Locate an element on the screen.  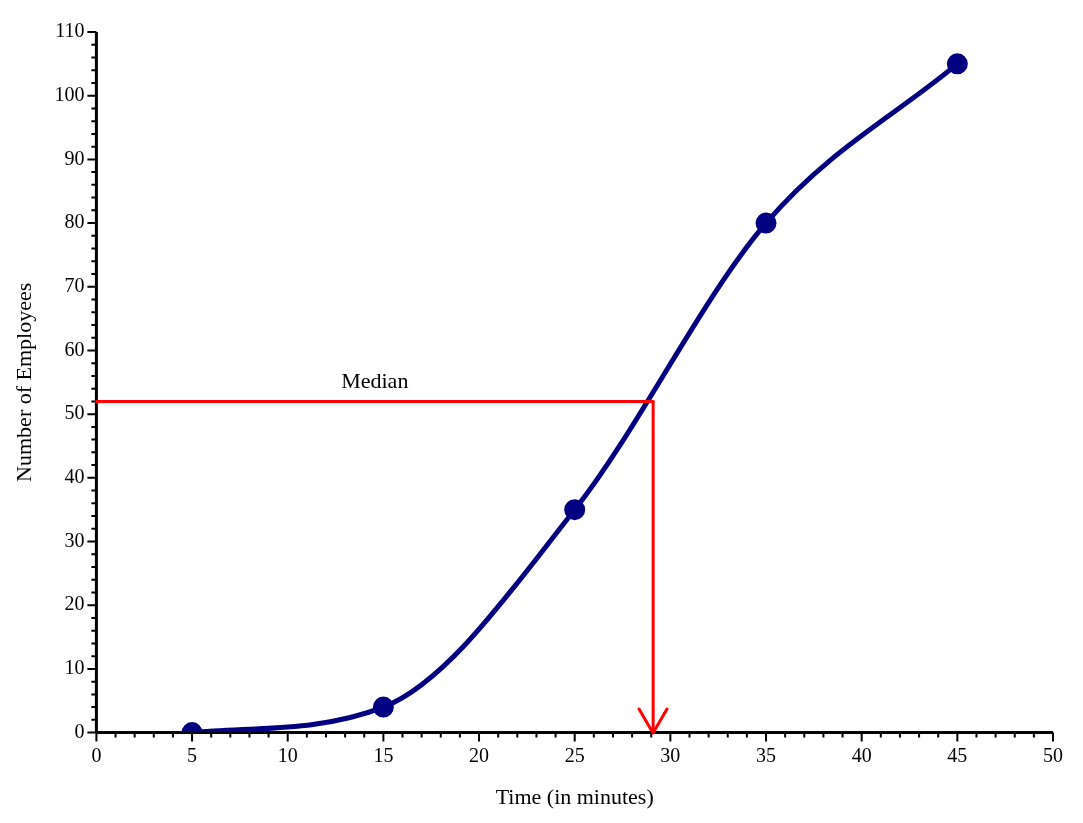
x-tick-label: 30 is located at coordinates (670, 754).